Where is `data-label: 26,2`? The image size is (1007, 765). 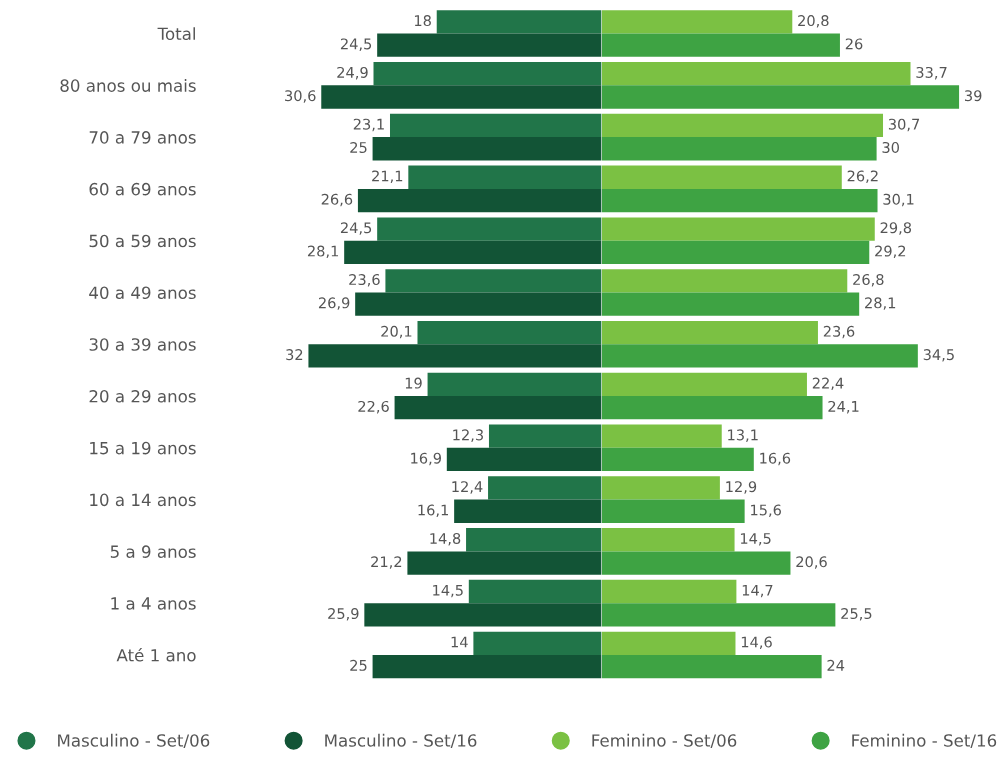
data-label: 26,2 is located at coordinates (862, 176).